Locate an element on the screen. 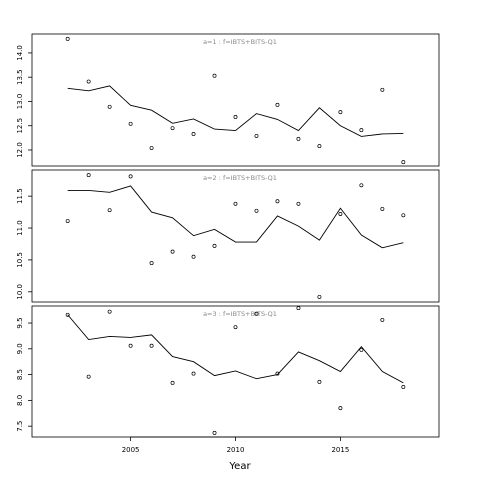  y-tick-label: 10.0 is located at coordinates (20, 292).